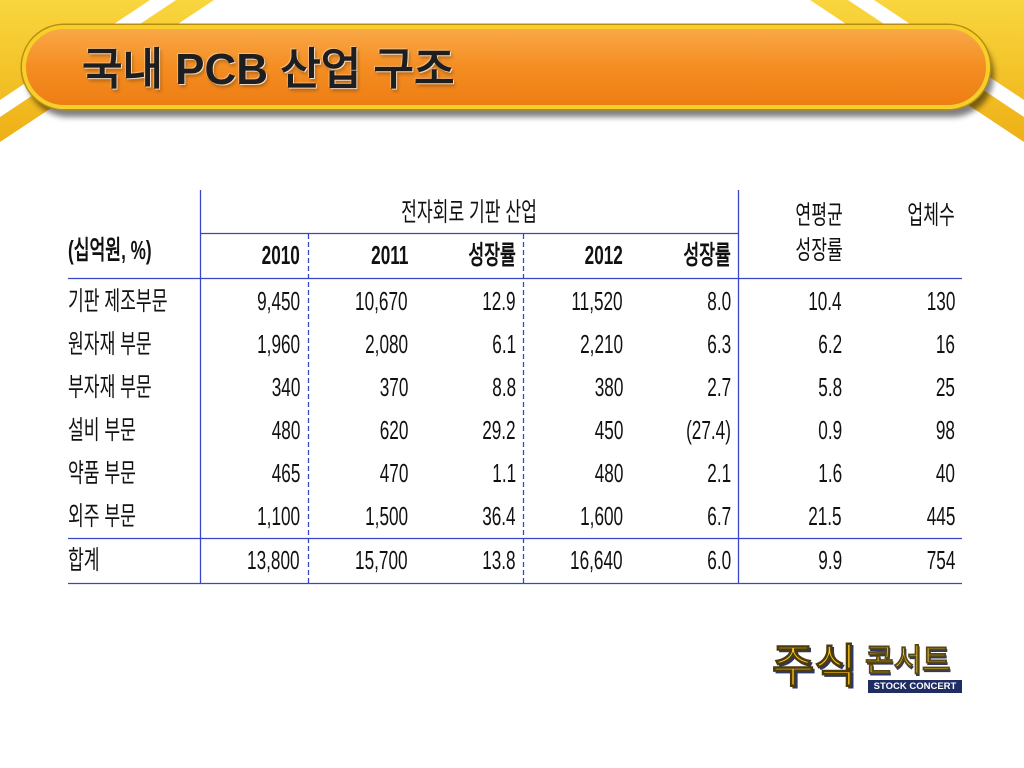  Describe the element at coordinates (945, 387) in the screenshot. I see `table-cell: 25` at that location.